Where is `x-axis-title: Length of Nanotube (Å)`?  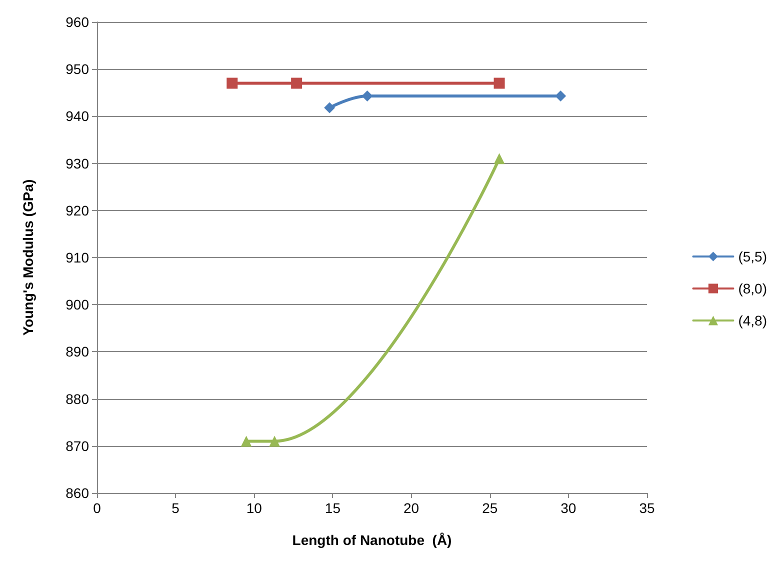
x-axis-title: Length of Nanotube (Å) is located at coordinates (372, 540).